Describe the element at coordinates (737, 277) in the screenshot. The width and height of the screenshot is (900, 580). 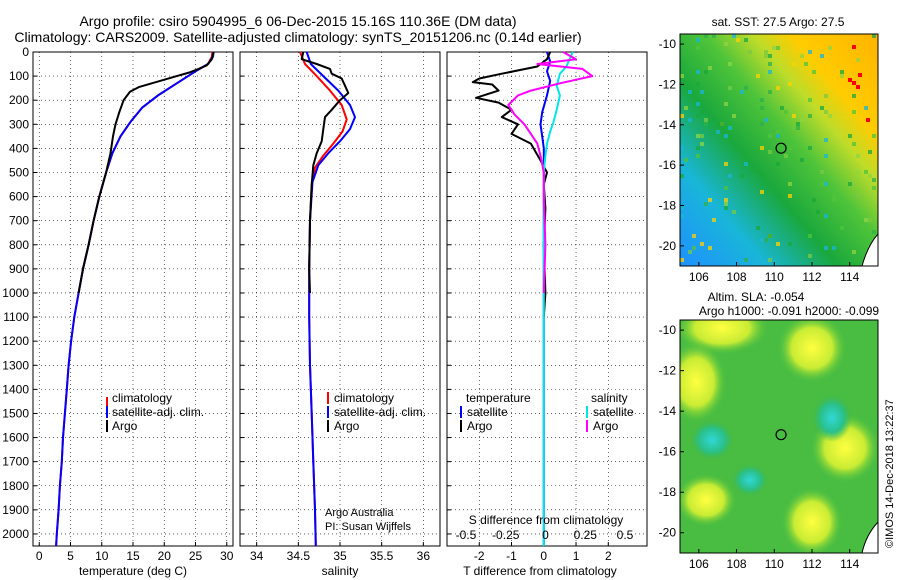
I see `map-x-tick-label: 108` at that location.